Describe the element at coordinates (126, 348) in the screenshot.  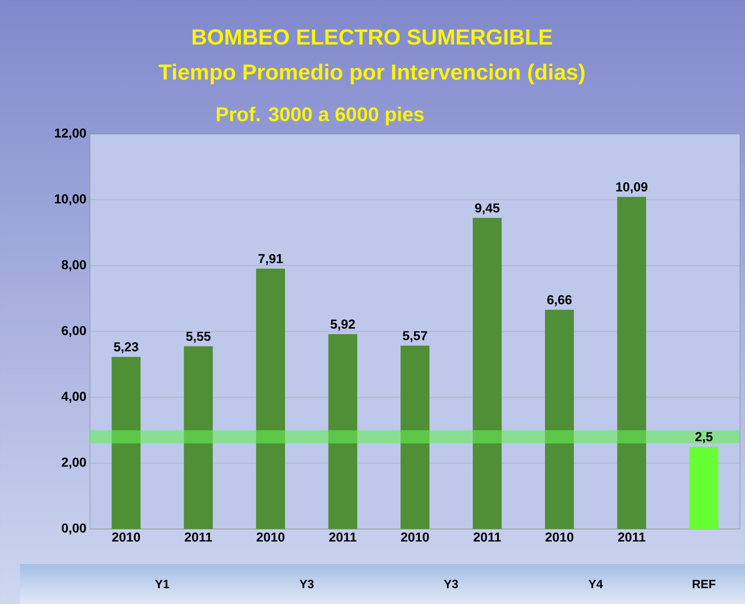
I see `data-label: 5,23` at that location.